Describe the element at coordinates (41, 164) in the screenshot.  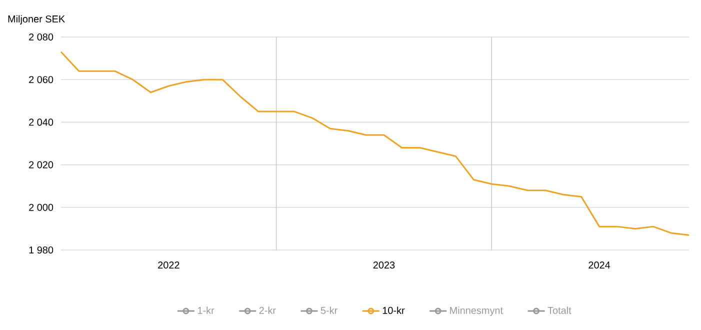
I see `y-tick-label: 2 020` at that location.